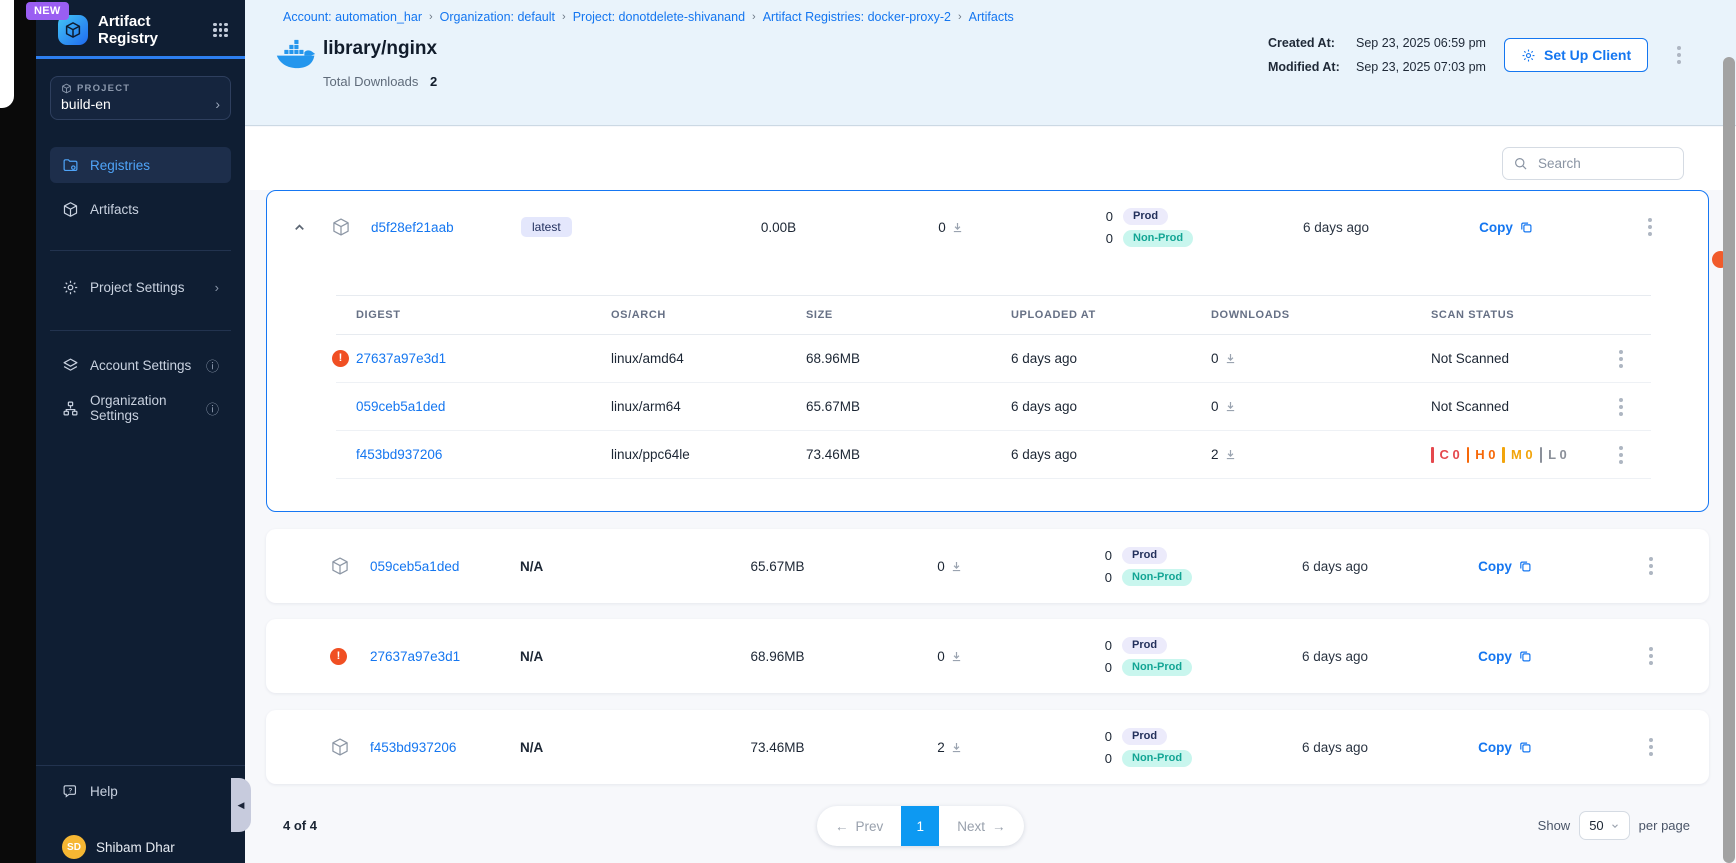 This screenshot has width=1736, height=863. Describe the element at coordinates (1729, 460) in the screenshot. I see `page-scrollbar` at that location.